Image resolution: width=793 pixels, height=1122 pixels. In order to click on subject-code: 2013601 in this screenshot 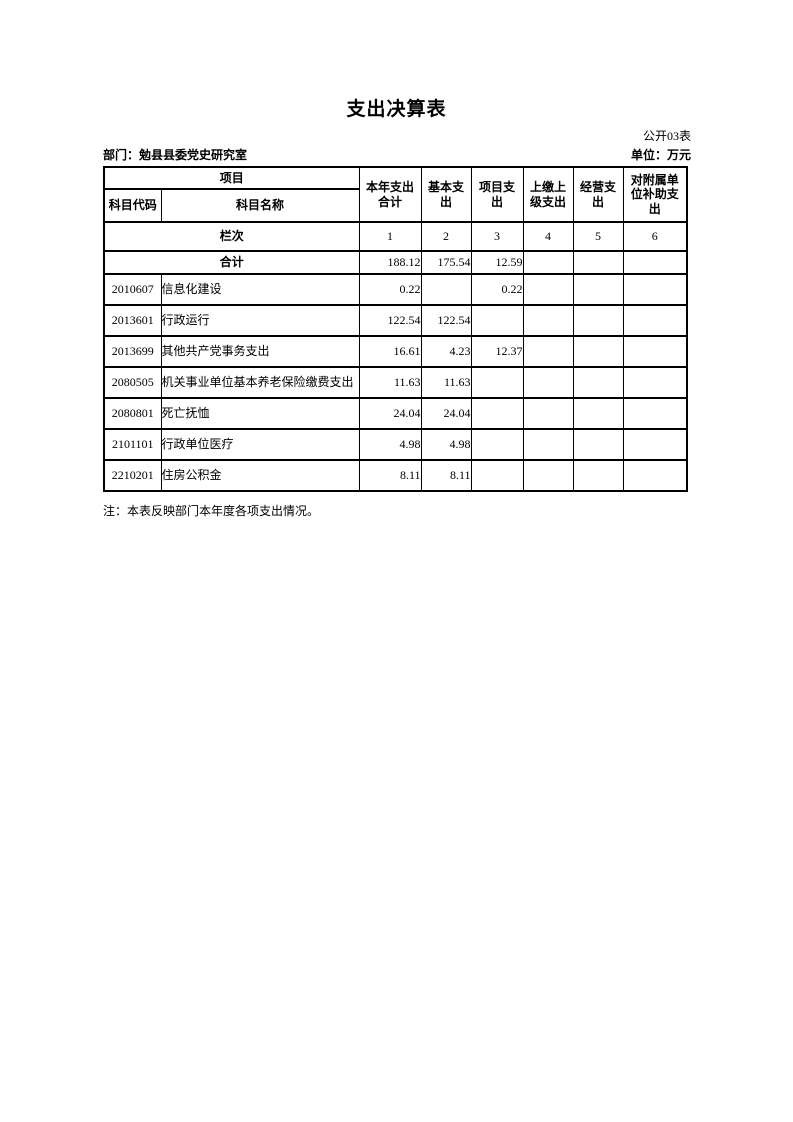, I will do `click(132, 320)`.